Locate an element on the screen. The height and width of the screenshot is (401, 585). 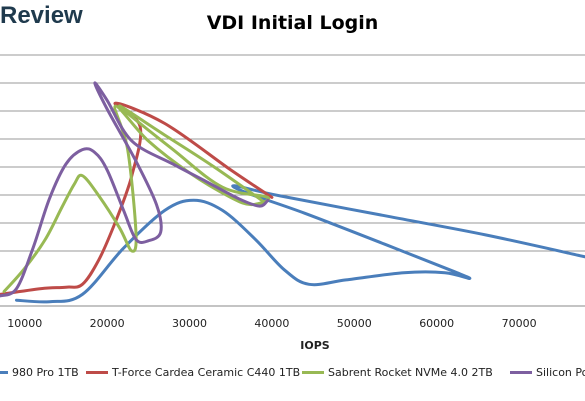
legend-label: Silicon Power is located at coordinates (560, 372).